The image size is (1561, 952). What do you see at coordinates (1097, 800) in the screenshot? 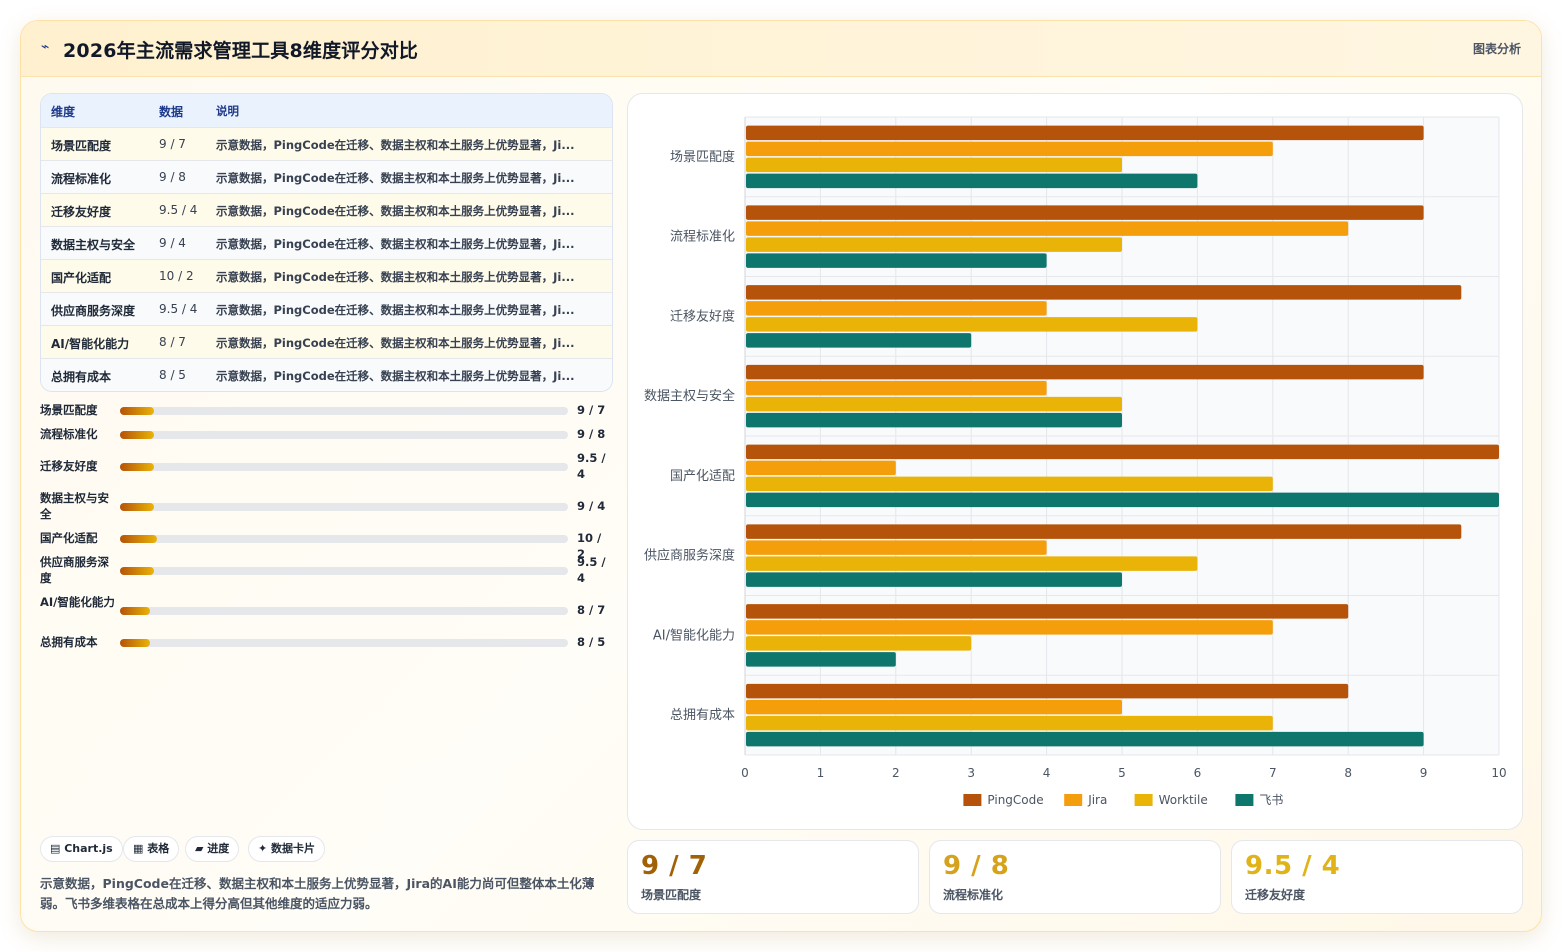
I see `legend-label: Jira` at bounding box center [1097, 800].